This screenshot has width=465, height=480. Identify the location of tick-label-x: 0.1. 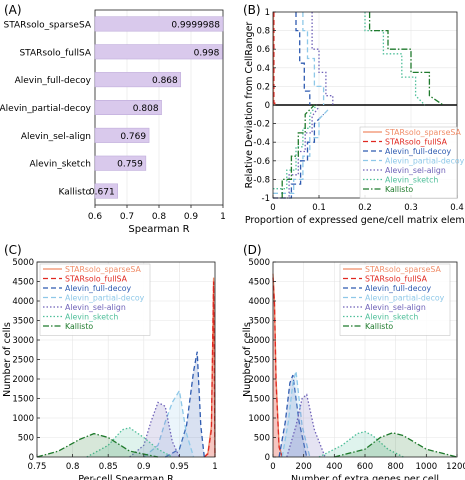
(319, 208).